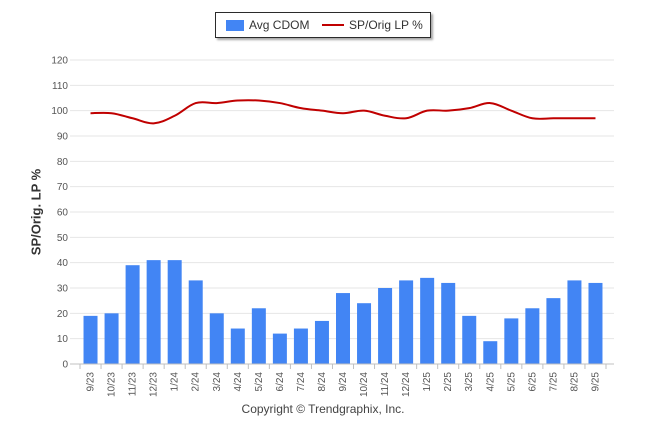 The image size is (646, 434). What do you see at coordinates (406, 384) in the screenshot?
I see `x-tick-label: 12/24` at bounding box center [406, 384].